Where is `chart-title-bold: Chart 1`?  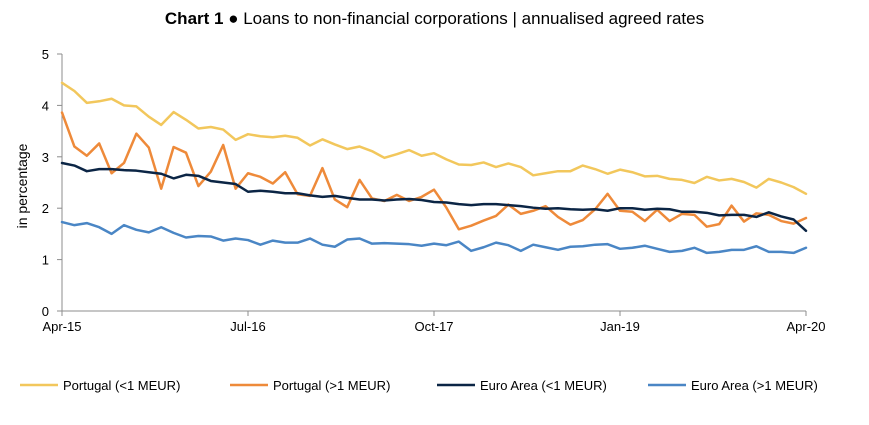 chart-title-bold: Chart 1 is located at coordinates (194, 18).